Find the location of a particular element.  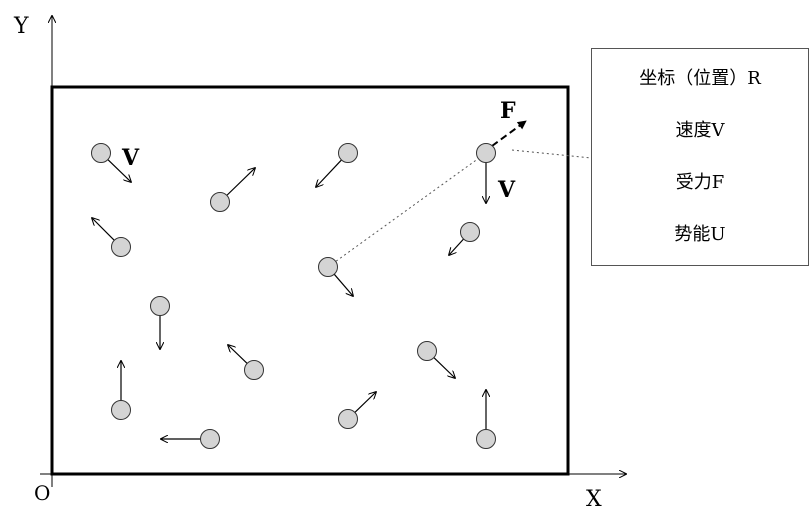

property-position: 坐标（位置）R is located at coordinates (700, 78).